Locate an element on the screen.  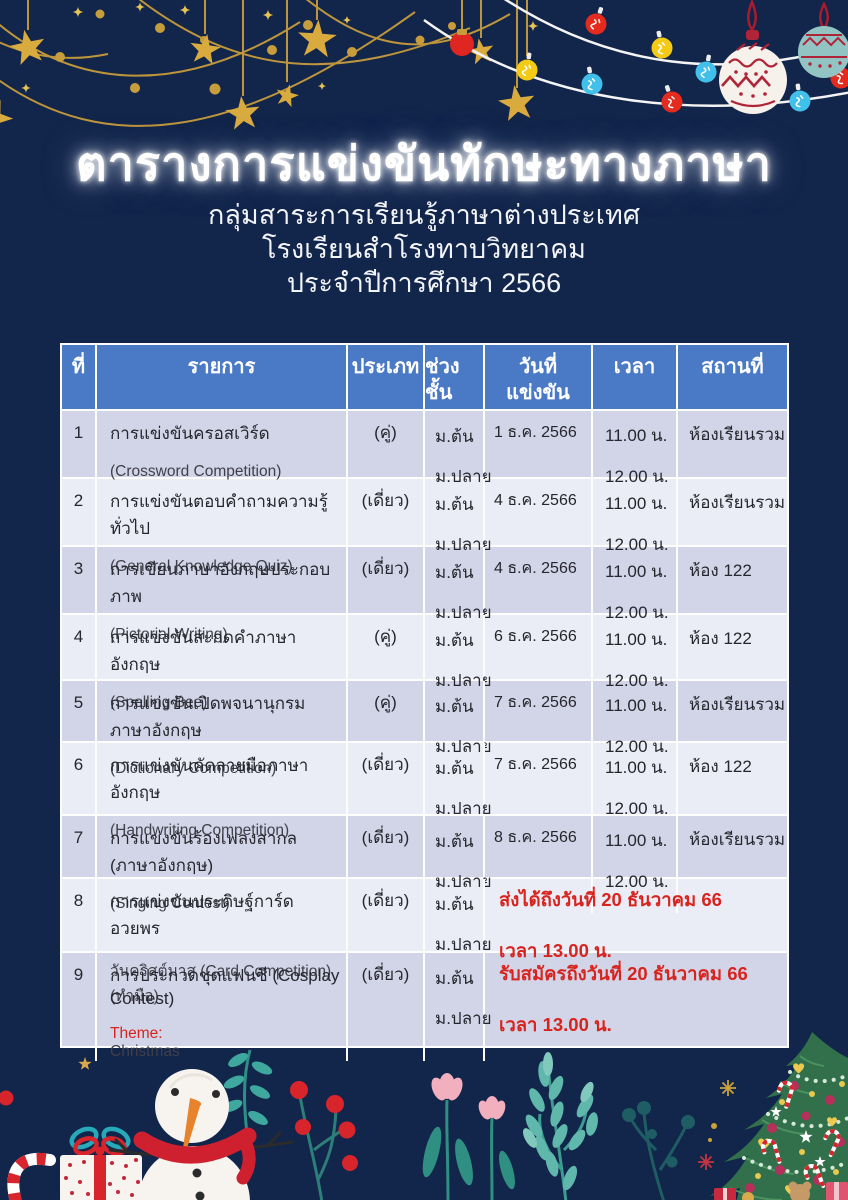
row-number: 1 is located at coordinates (79, 450).